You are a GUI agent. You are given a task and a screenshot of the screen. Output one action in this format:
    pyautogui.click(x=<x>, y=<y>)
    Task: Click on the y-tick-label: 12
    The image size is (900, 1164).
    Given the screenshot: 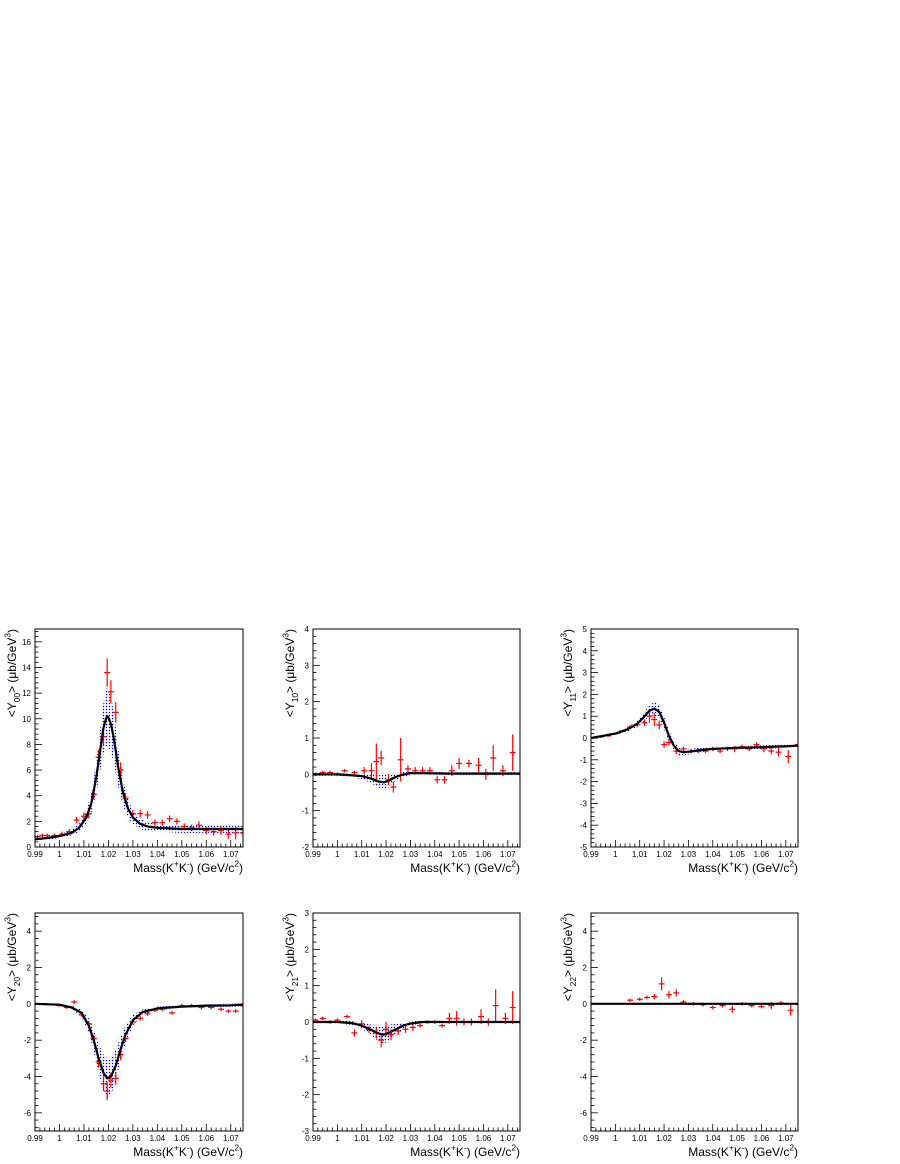 What is the action you would take?
    pyautogui.click(x=26, y=693)
    